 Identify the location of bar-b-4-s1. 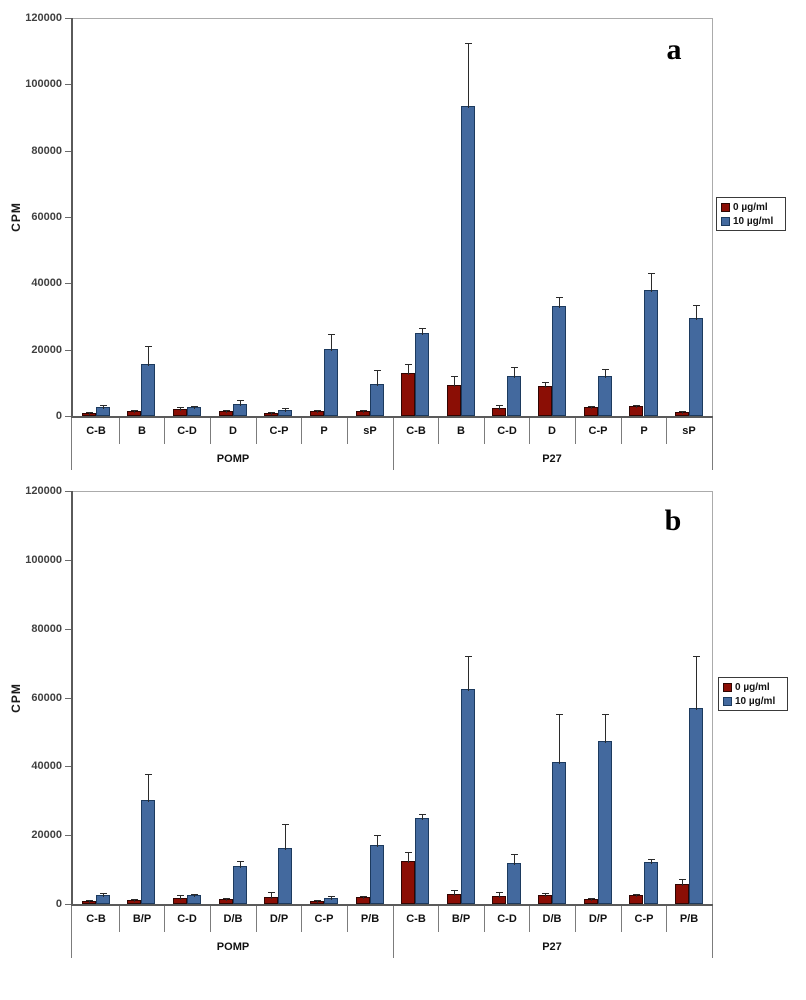
(285, 876).